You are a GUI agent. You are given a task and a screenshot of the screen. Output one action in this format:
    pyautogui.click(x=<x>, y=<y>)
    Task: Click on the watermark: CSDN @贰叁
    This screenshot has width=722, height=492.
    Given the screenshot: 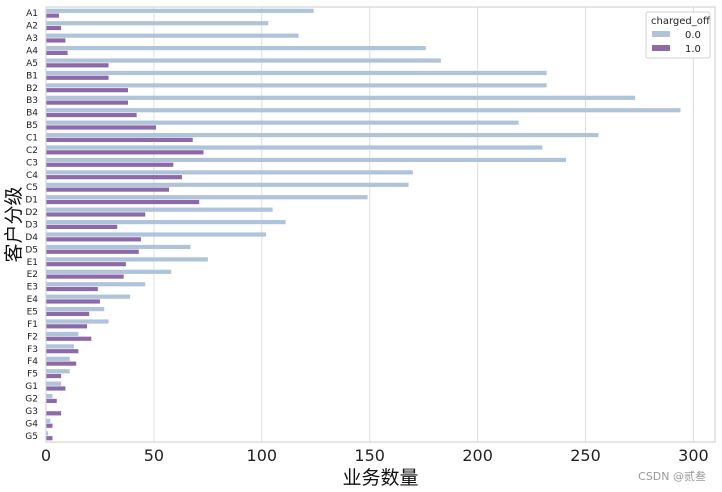 What is the action you would take?
    pyautogui.click(x=672, y=476)
    